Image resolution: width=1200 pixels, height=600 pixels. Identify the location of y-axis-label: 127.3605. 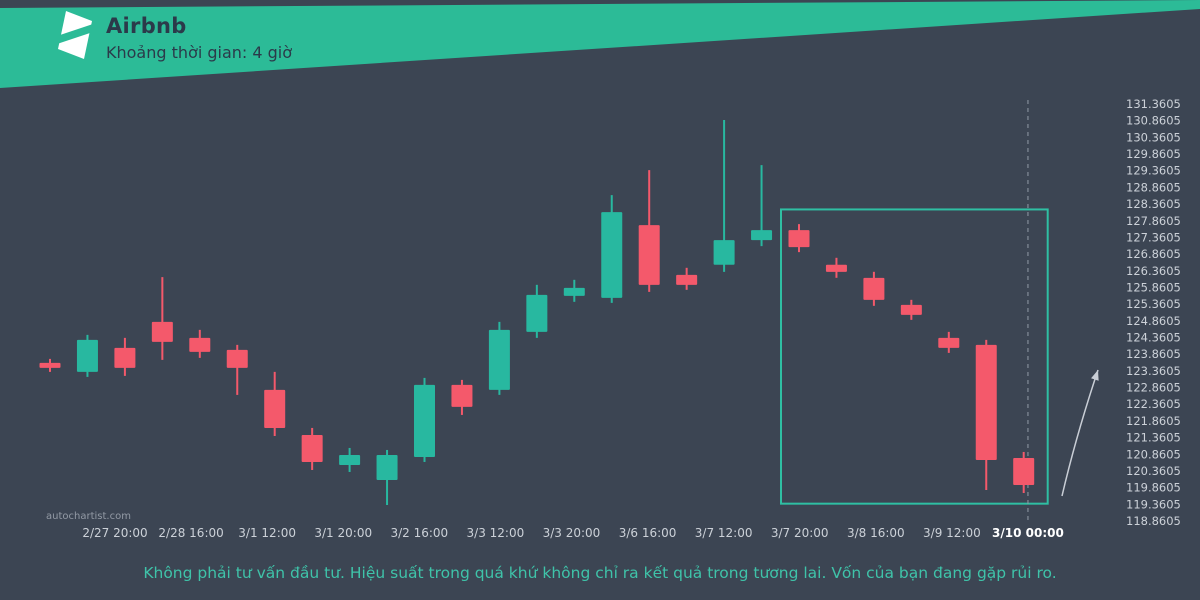
(1153, 237).